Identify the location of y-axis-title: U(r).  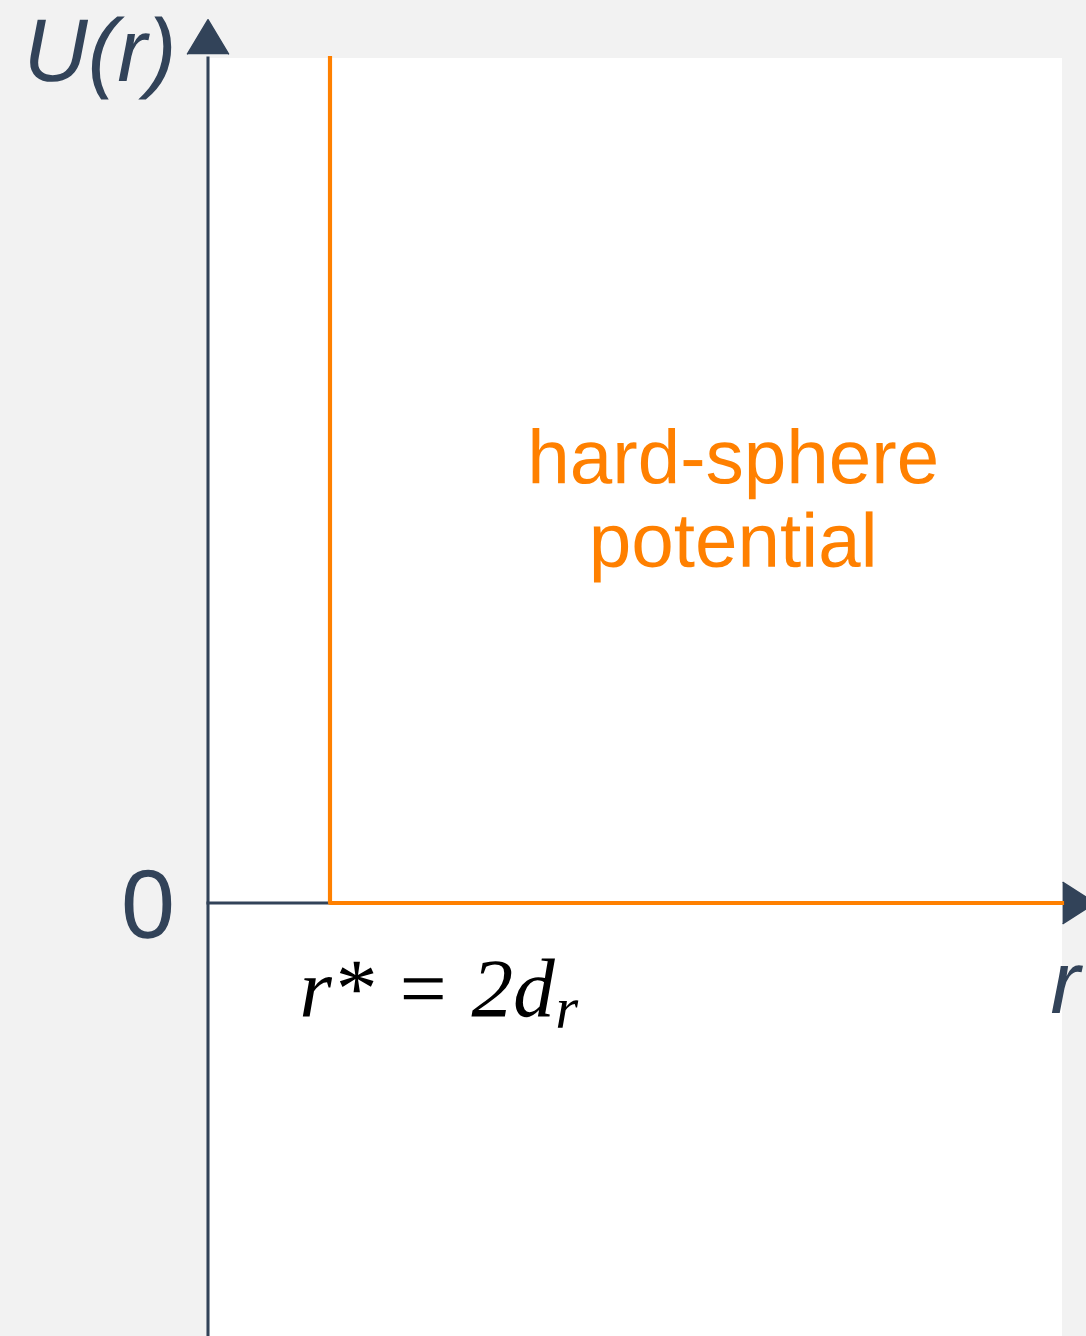
(101, 58).